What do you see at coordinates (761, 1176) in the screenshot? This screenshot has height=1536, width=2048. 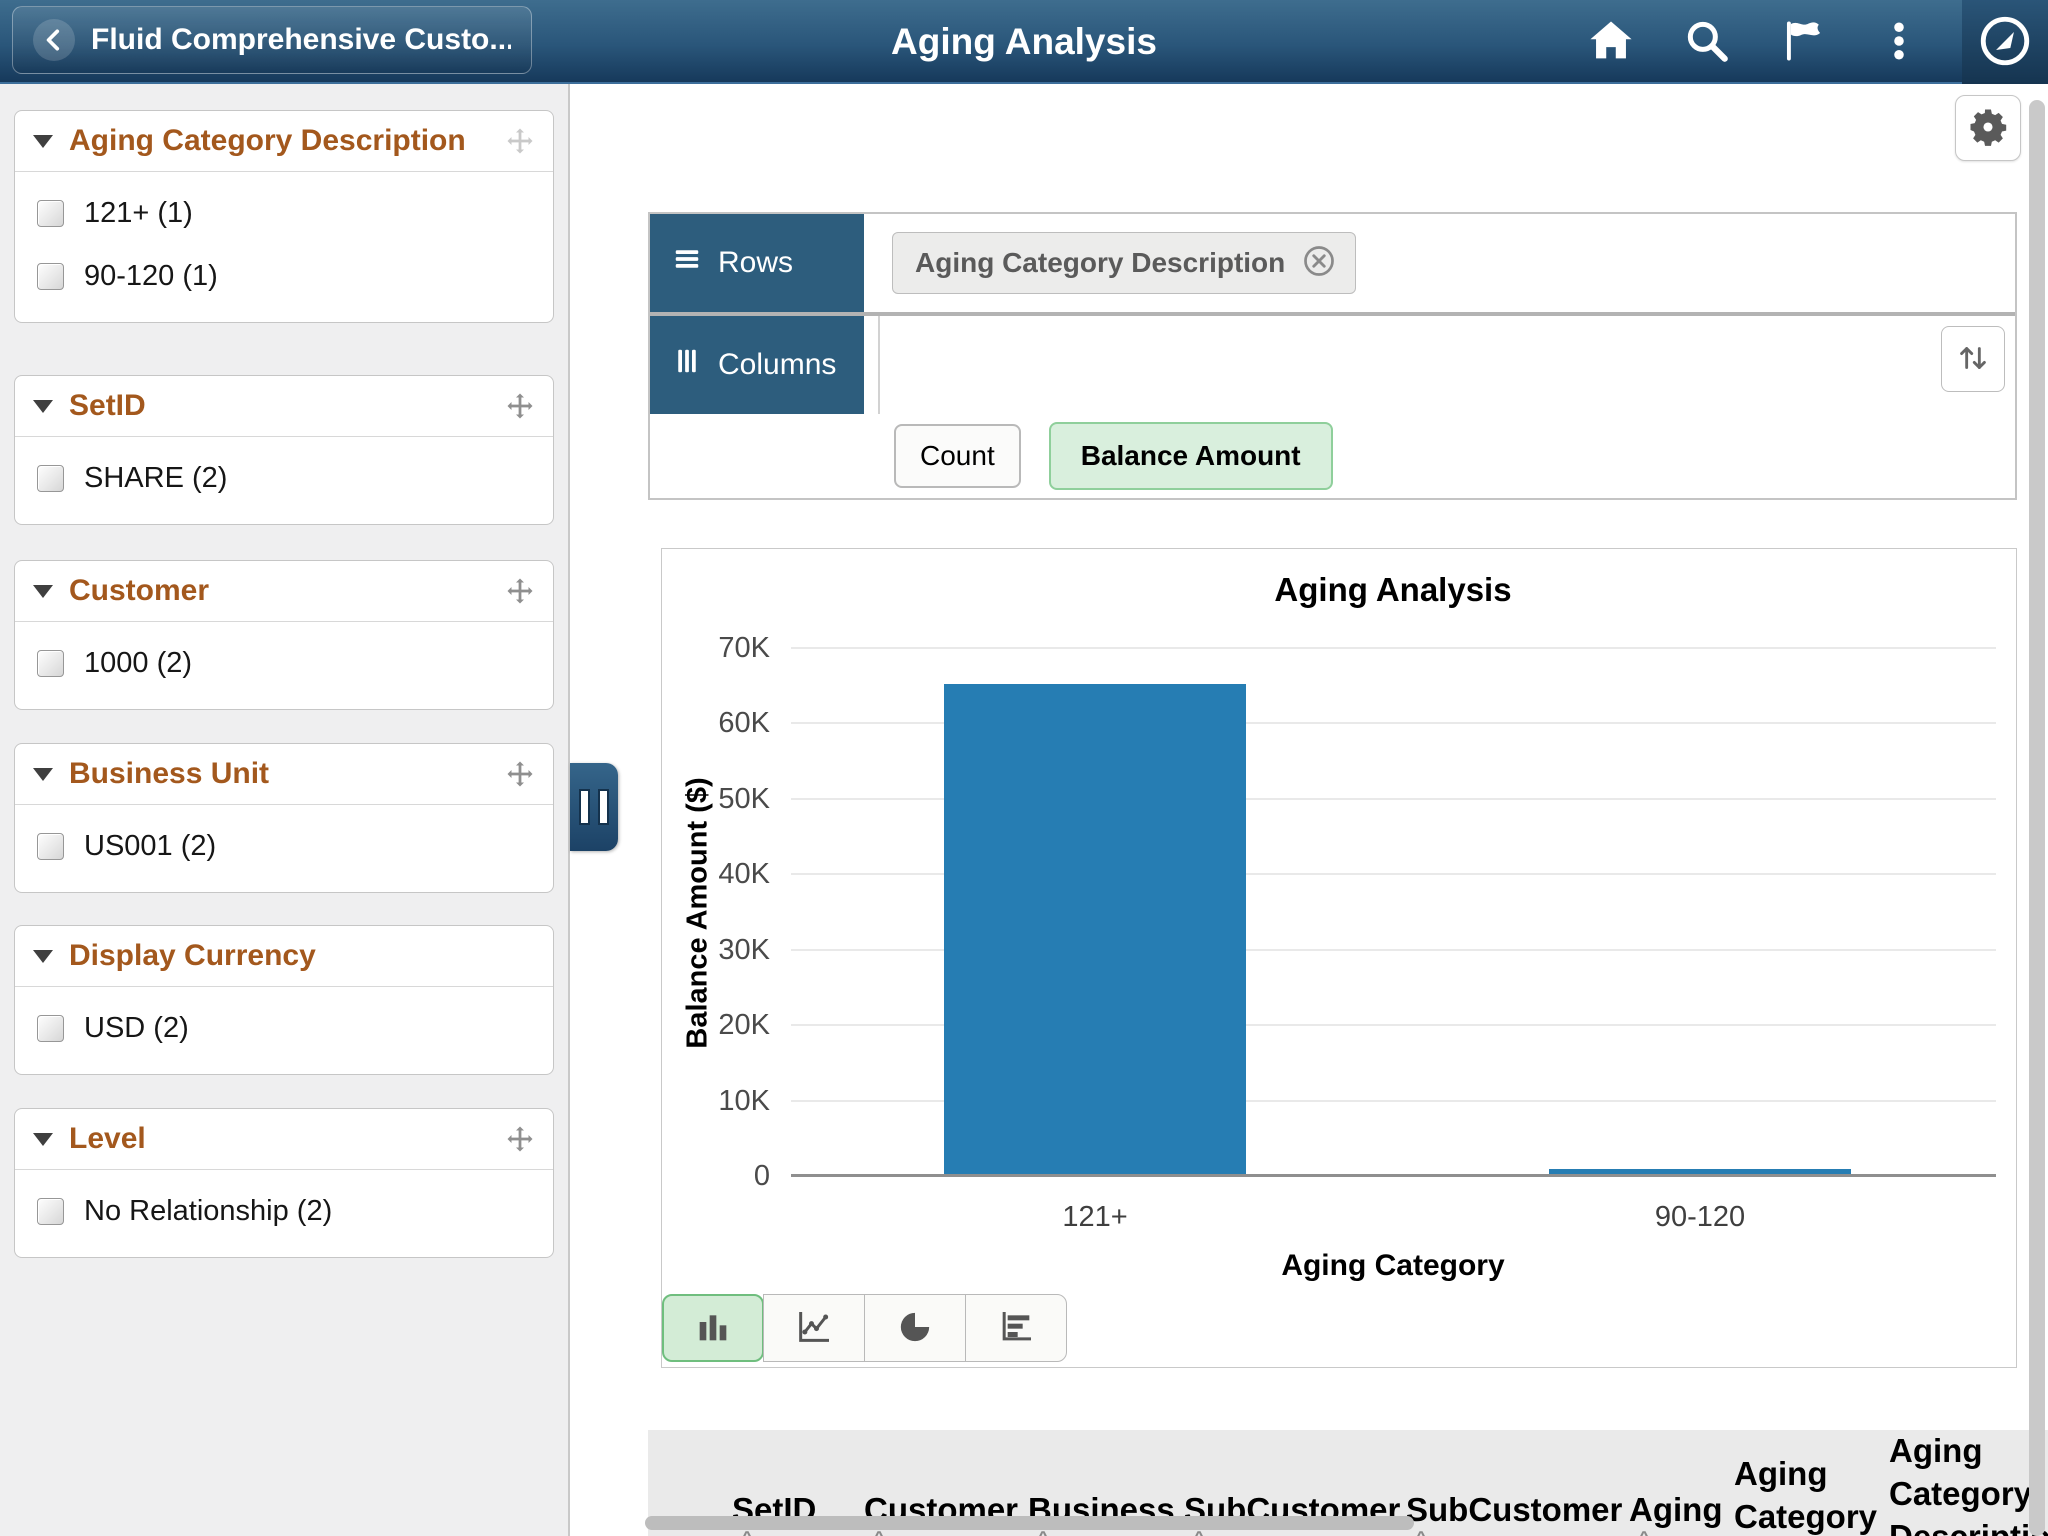 I see `y-tick-label: 0` at bounding box center [761, 1176].